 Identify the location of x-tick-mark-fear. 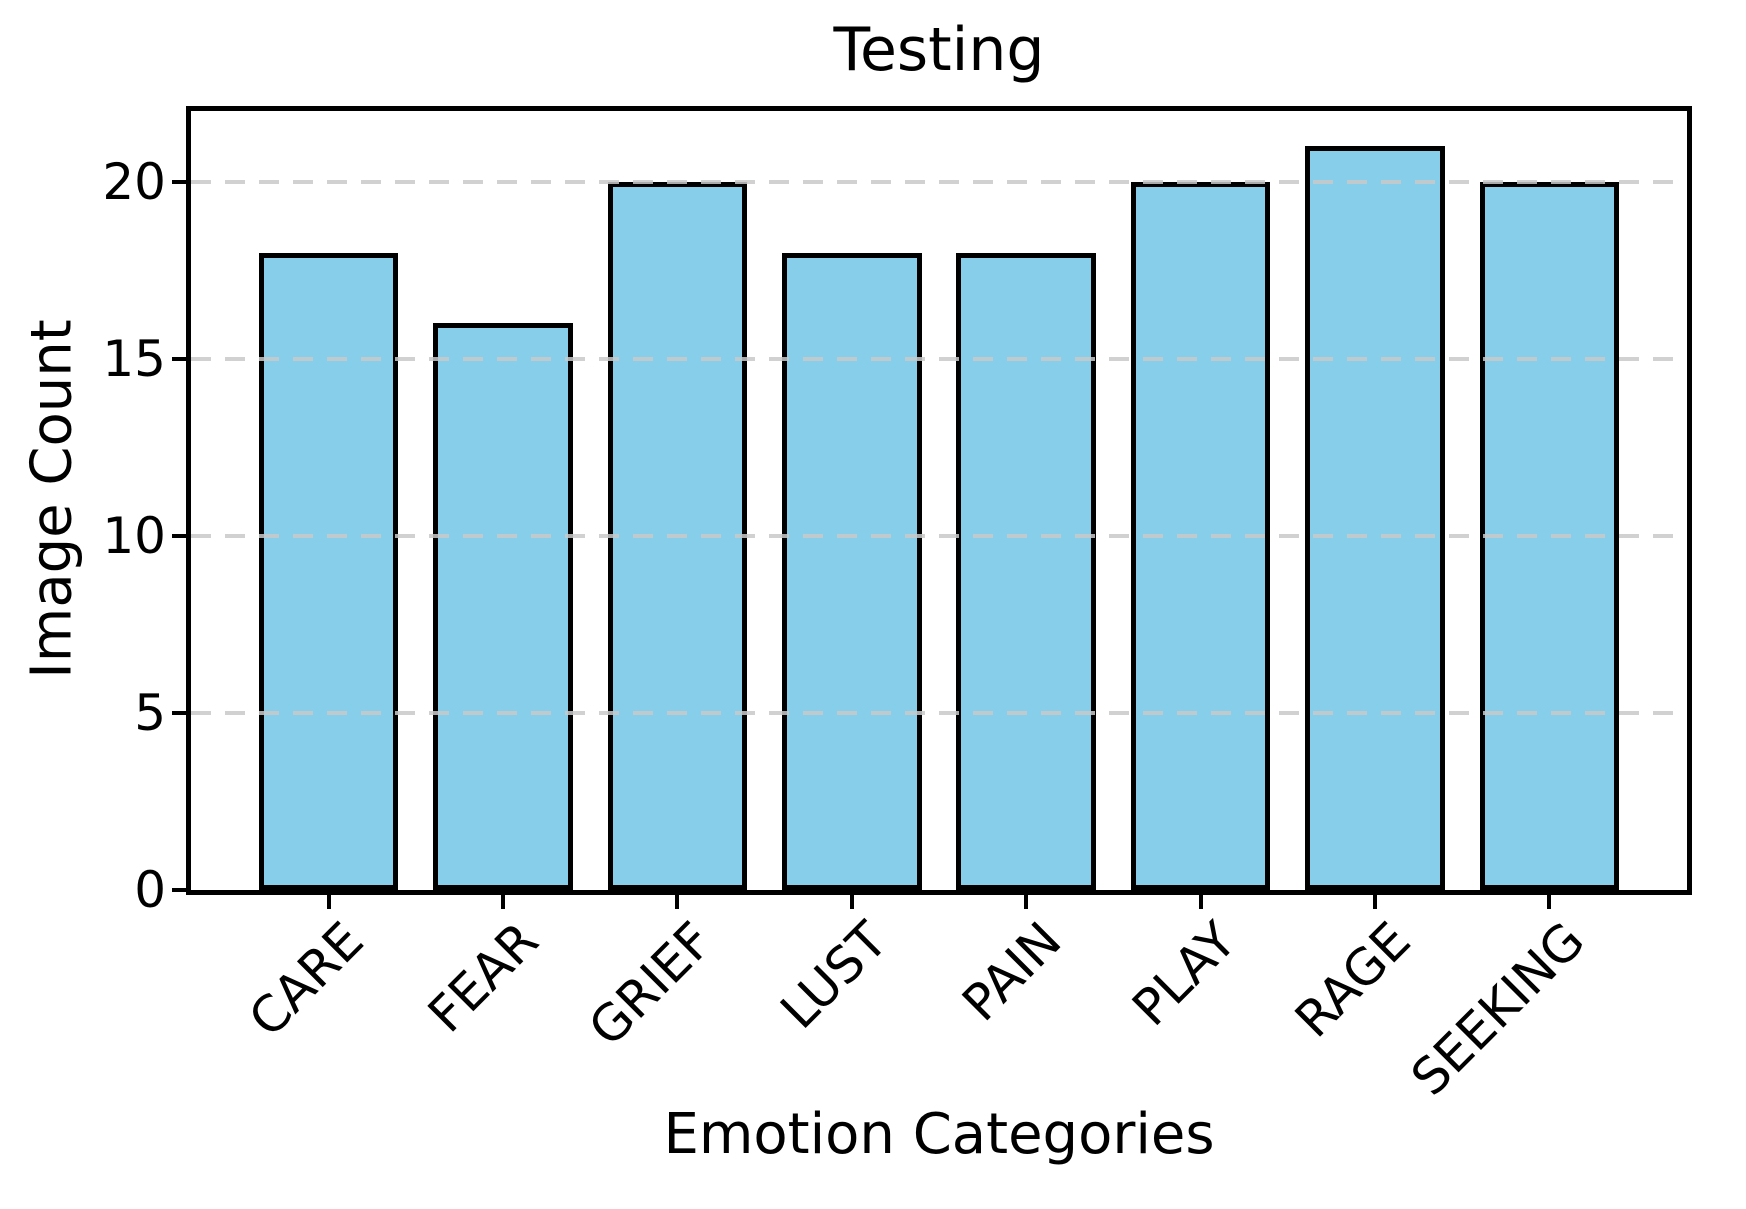
(503, 902).